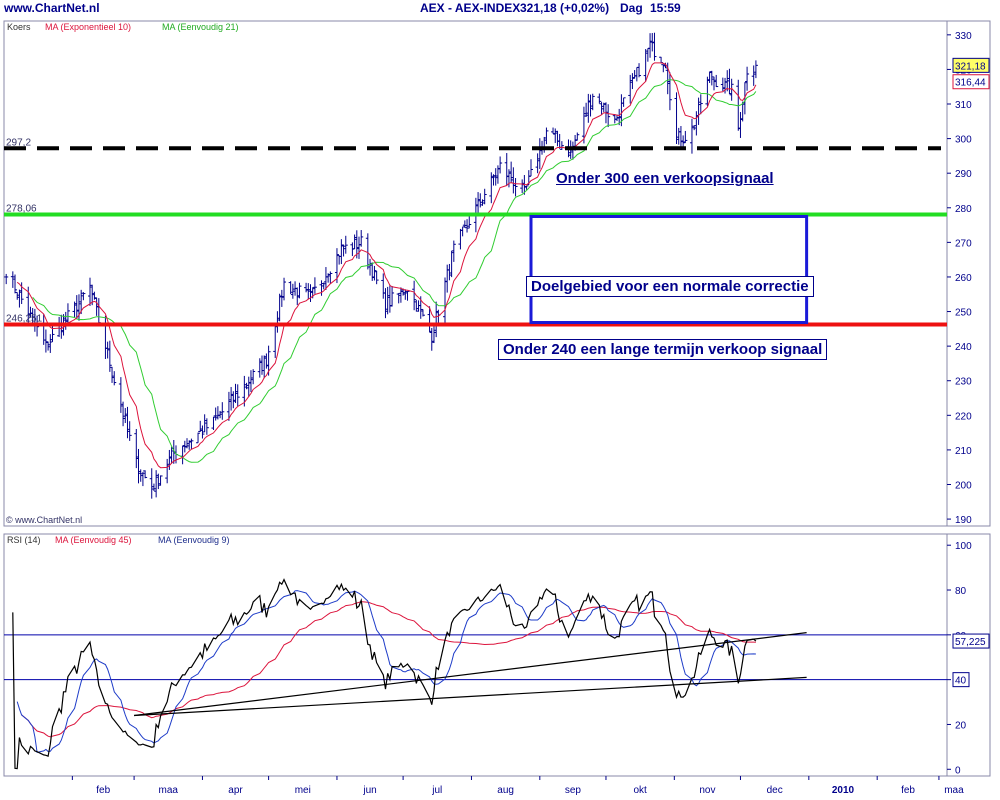  Describe the element at coordinates (24, 540) in the screenshot. I see `rsi-legend-rsi: RSI (14)` at that location.